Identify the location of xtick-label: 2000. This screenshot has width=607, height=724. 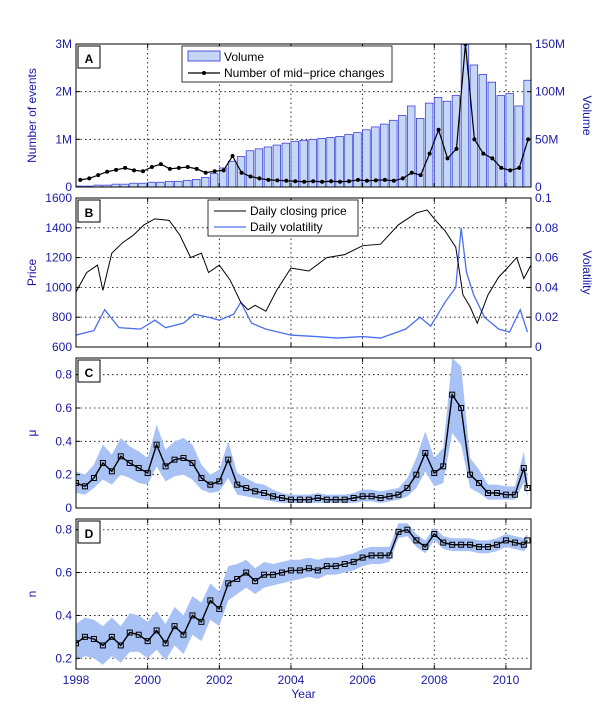
(147, 680).